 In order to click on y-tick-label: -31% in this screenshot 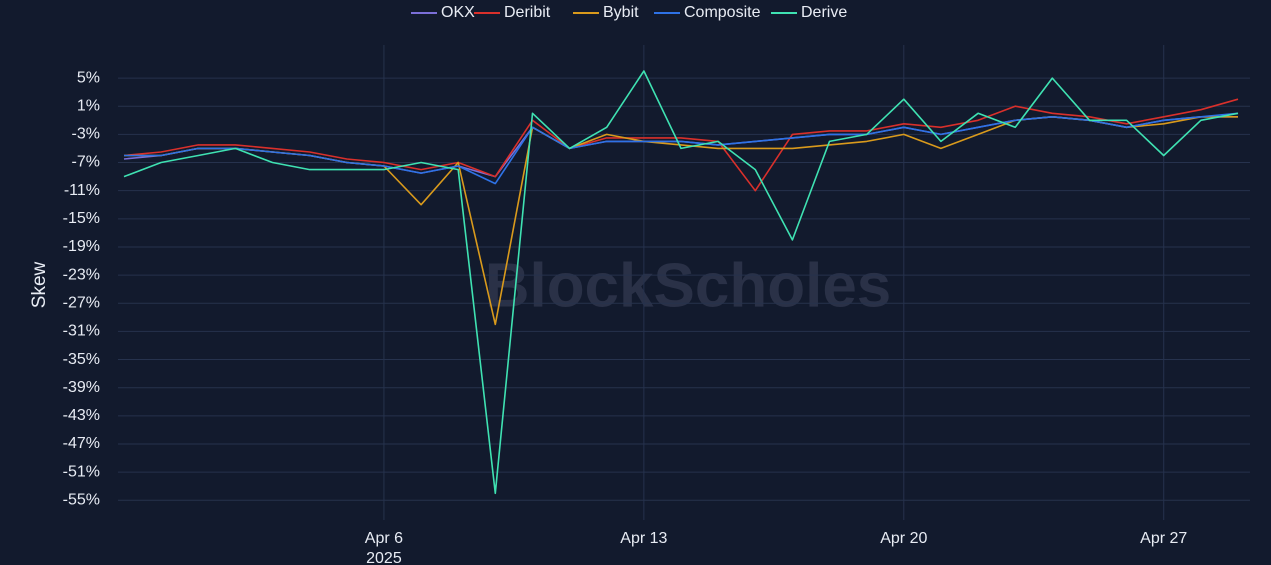, I will do `click(81, 331)`.